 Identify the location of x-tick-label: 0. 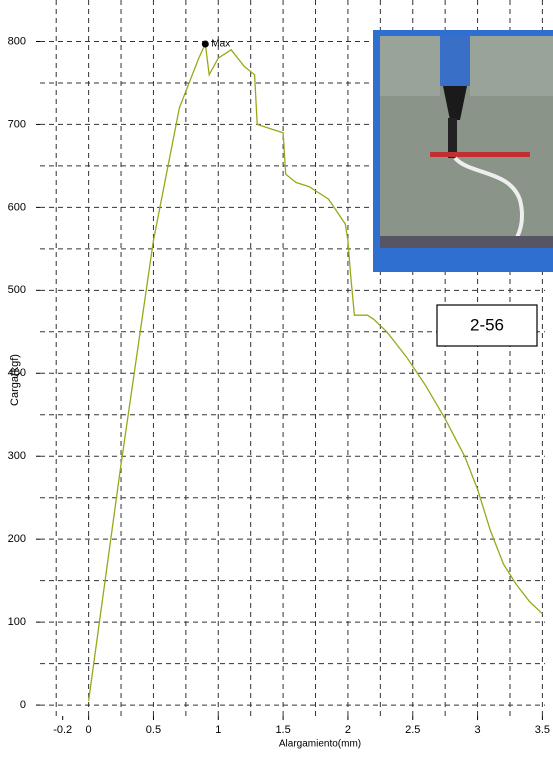
(89, 730).